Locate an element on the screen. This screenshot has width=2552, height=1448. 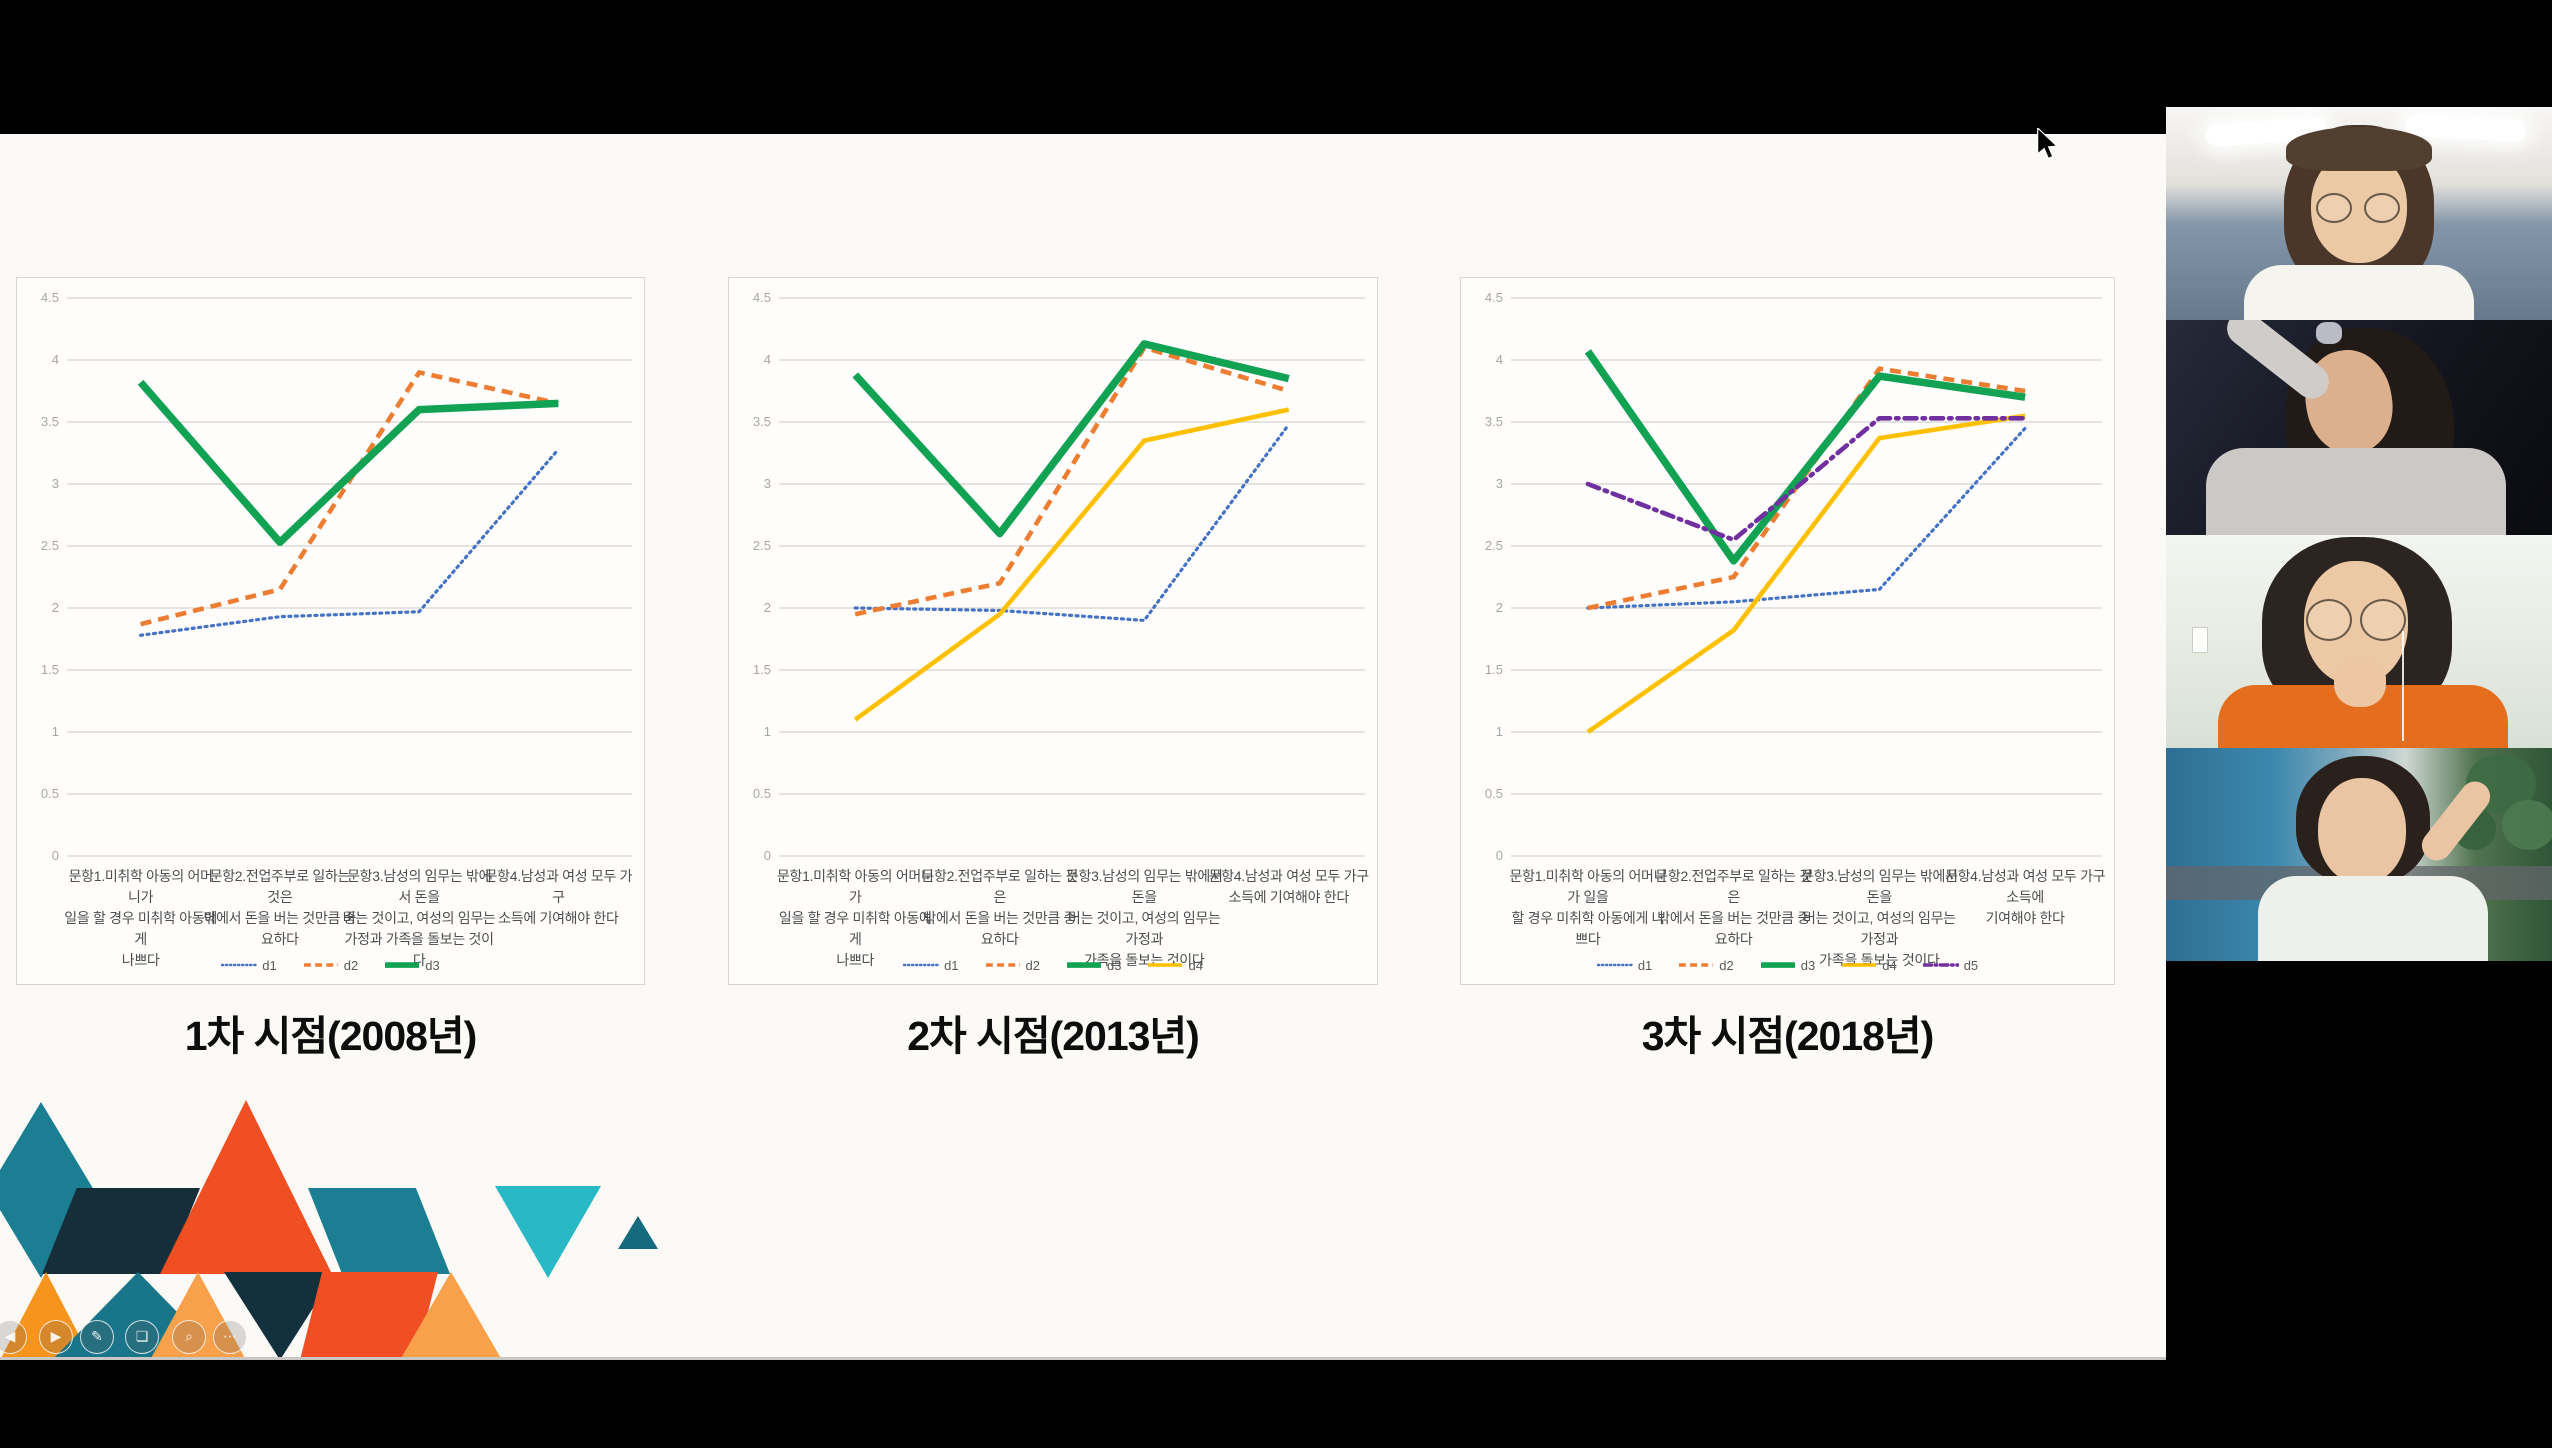
y-tick-label: 4.5 is located at coordinates (50, 297).